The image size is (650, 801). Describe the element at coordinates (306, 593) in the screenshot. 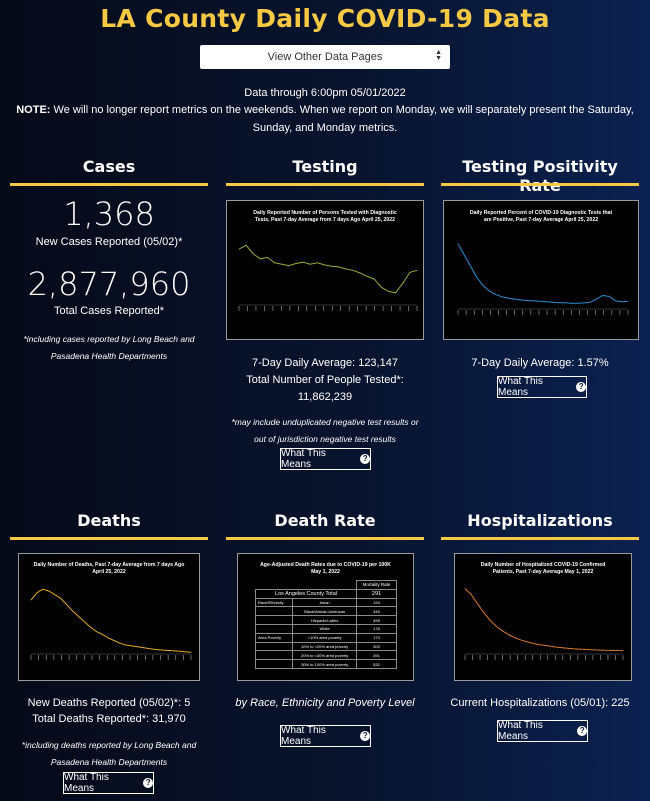

I see `la-county-total-label: Los Angeles County Total` at that location.